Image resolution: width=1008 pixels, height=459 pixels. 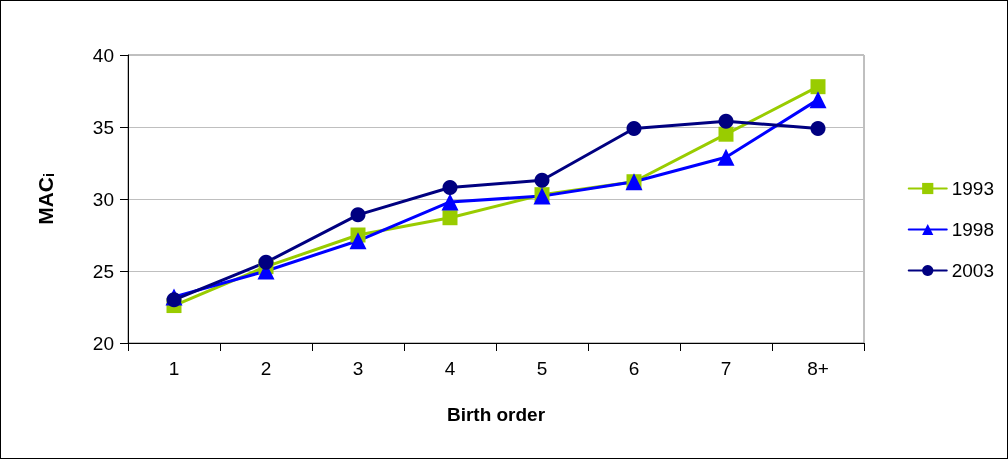 What do you see at coordinates (358, 368) in the screenshot?
I see `x-tick-label: 3` at bounding box center [358, 368].